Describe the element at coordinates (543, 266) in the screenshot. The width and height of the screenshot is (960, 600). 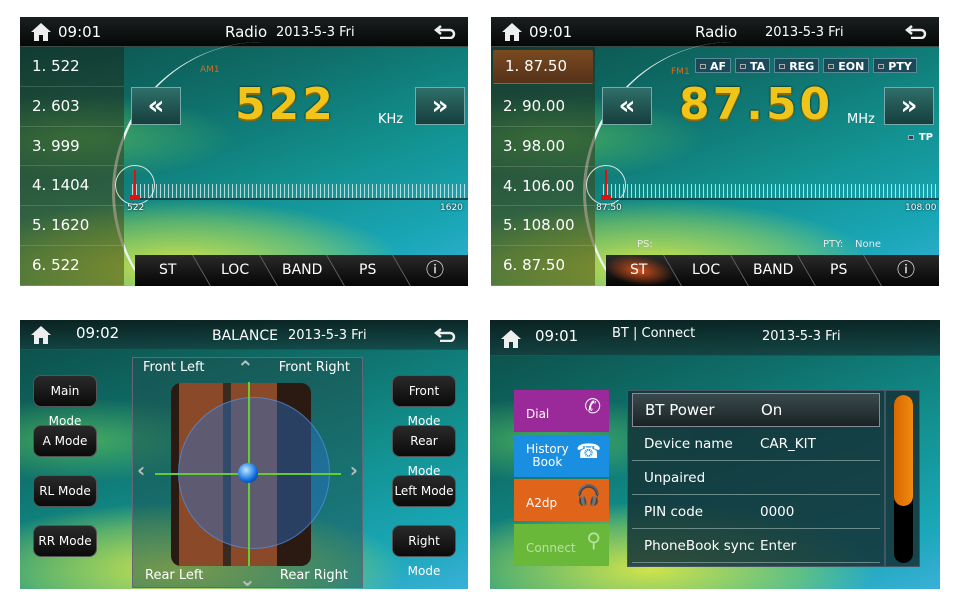
I see `preset-item: 6. 87.50` at that location.